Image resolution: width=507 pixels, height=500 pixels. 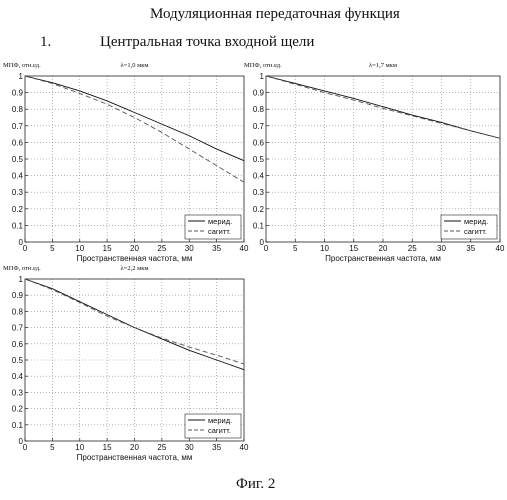 What do you see at coordinates (383, 65) in the screenshot?
I see `chart-title: λ=1,7 мкм` at bounding box center [383, 65].